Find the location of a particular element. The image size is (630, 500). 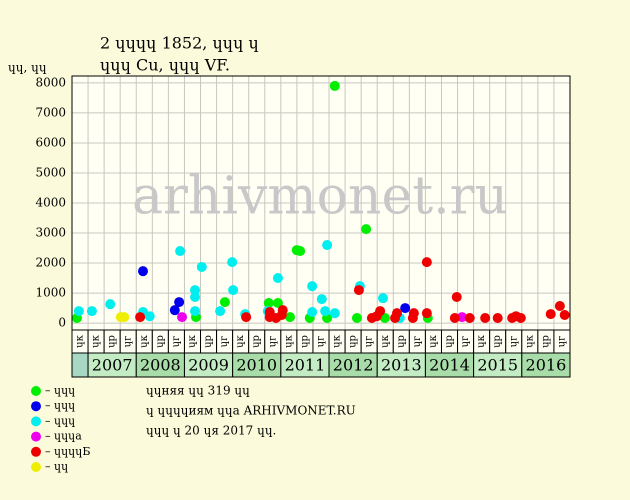

year-label: 2016 is located at coordinates (546, 365).